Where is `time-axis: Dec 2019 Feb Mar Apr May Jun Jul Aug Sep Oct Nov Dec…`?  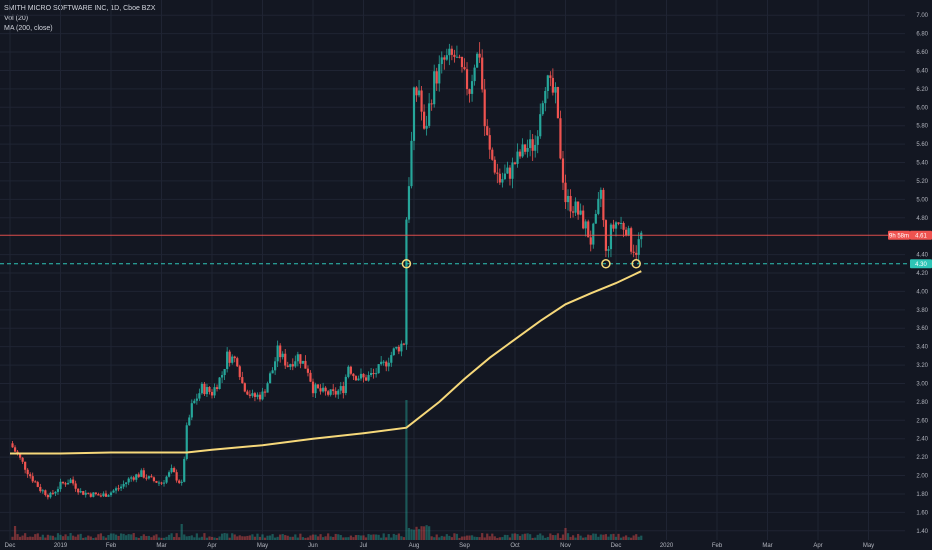 time-axis: Dec 2019 Feb Mar Apr May Jun Jul Aug Sep Oct Nov Dec… is located at coordinates (440, 546).